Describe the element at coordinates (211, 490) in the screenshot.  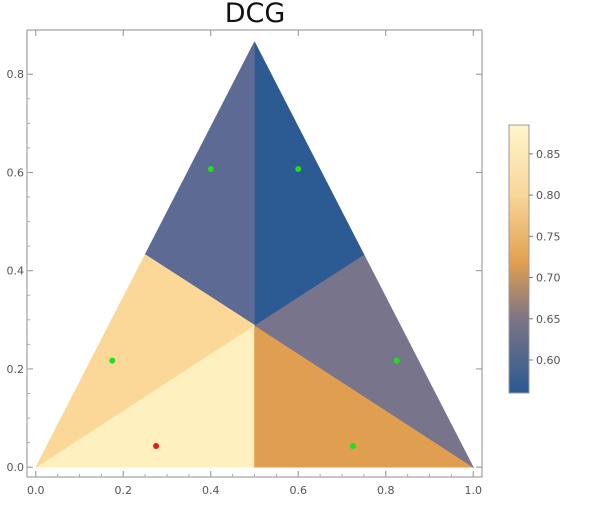
I see `x-tick-label: 0.4` at that location.